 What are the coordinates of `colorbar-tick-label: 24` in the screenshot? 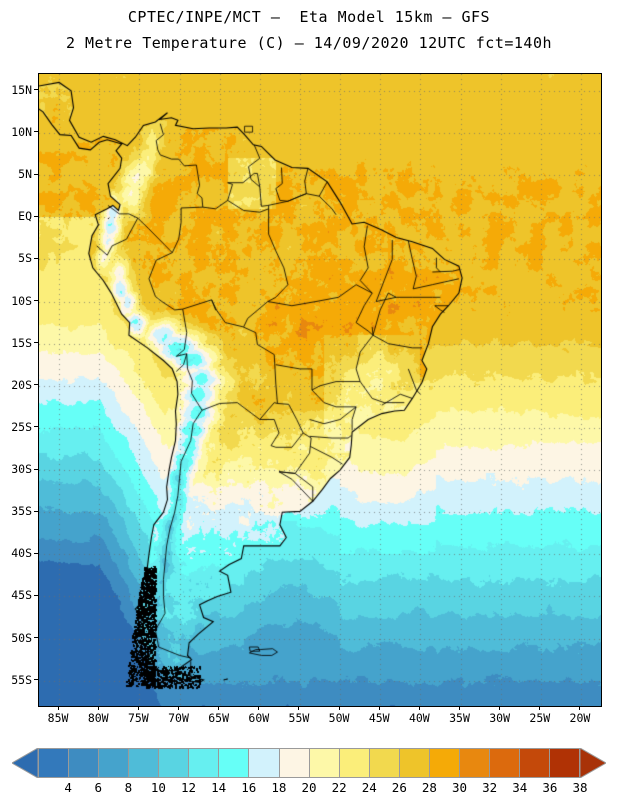 It's located at (369, 787).